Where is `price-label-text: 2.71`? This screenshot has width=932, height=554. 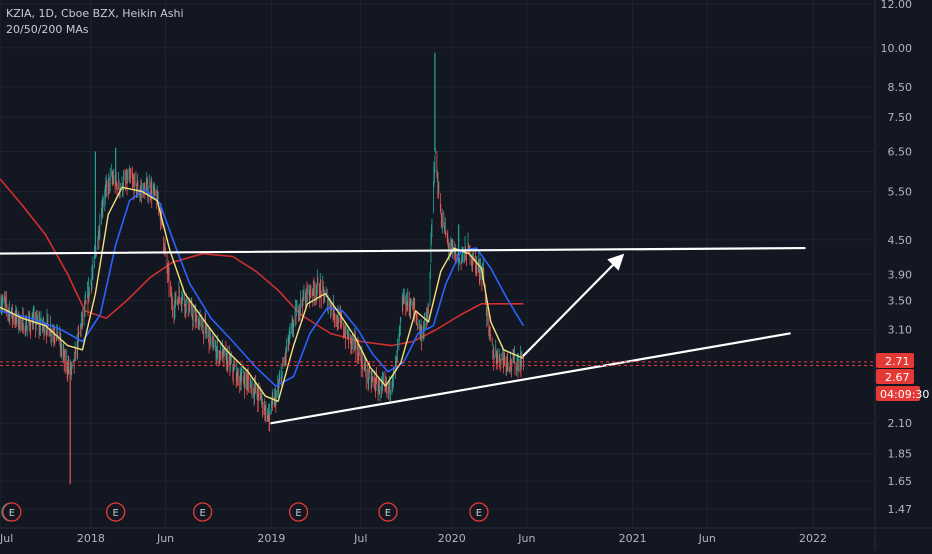
price-label-text: 2.71 is located at coordinates (897, 361).